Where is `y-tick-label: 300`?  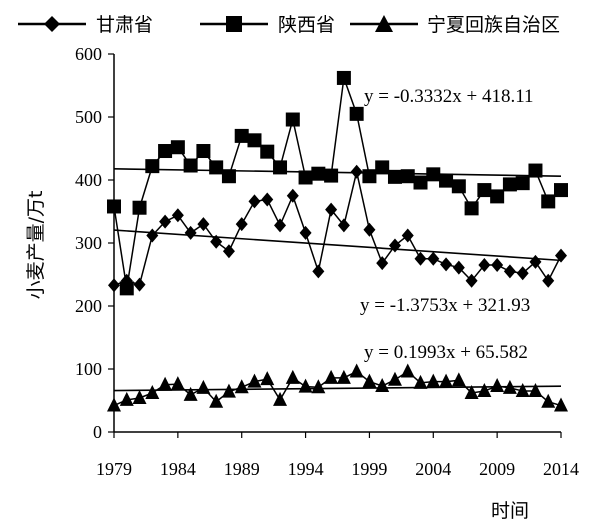 y-tick-label: 300 is located at coordinates (88, 243).